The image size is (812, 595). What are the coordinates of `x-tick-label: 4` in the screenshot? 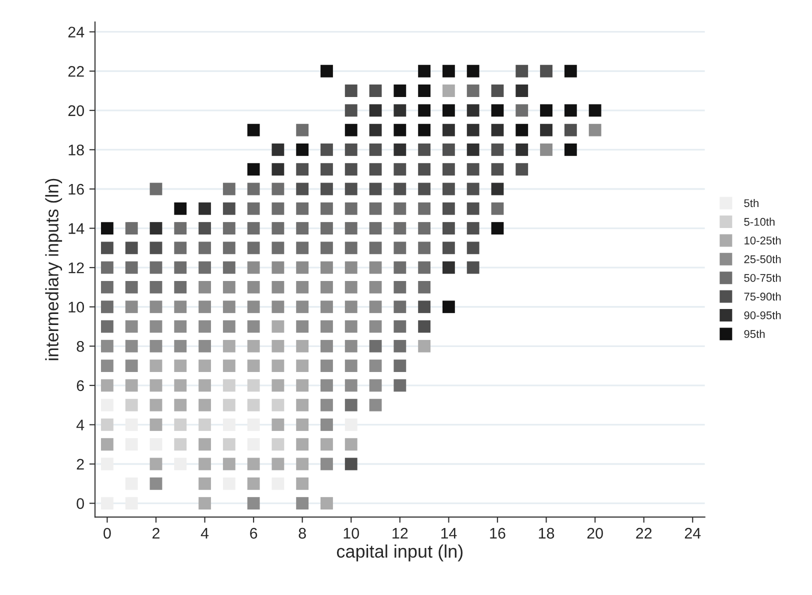 It's located at (204, 533).